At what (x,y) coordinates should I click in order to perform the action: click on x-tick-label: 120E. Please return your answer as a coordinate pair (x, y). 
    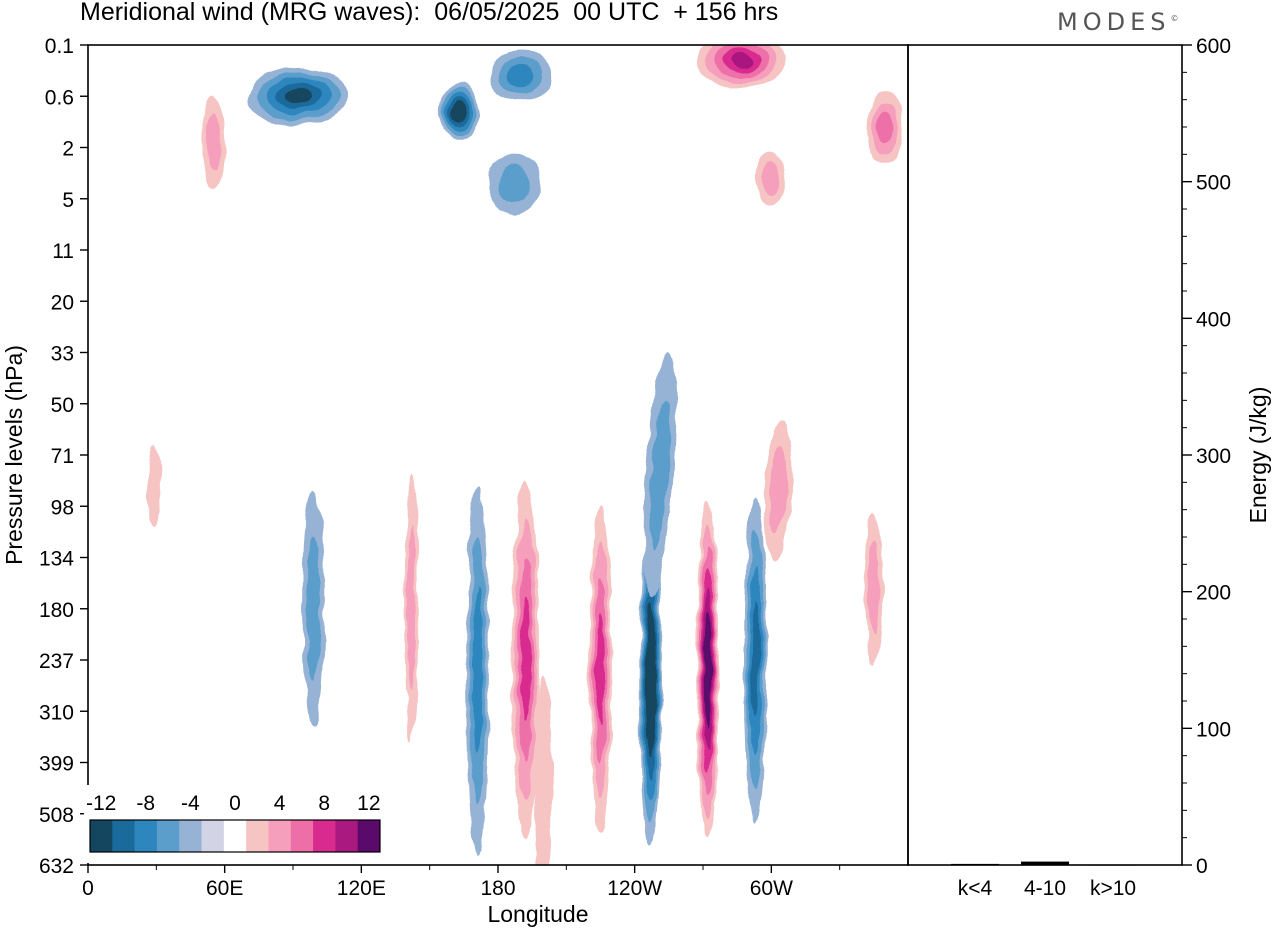
    Looking at the image, I should click on (361, 888).